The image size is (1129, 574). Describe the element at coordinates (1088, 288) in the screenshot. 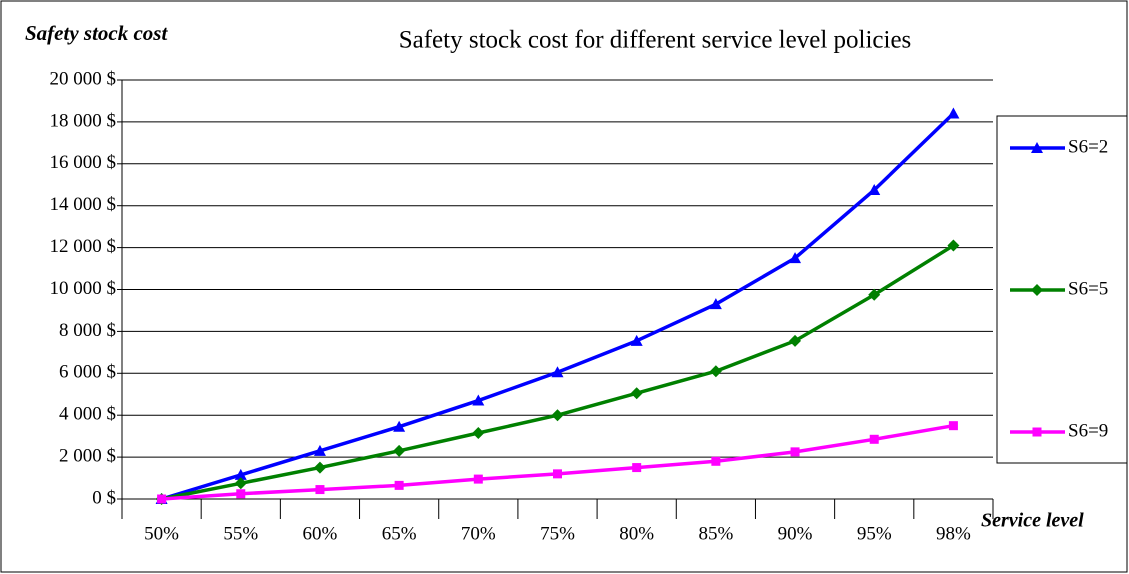

I see `legend-label: S6=5` at that location.